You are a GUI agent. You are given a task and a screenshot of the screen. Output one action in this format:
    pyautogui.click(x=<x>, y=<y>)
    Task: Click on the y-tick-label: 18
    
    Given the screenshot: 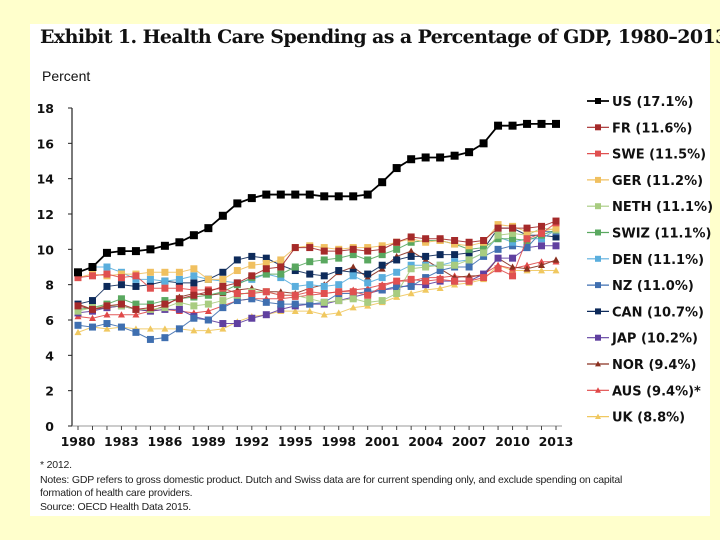 What is the action you would take?
    pyautogui.click(x=45, y=108)
    